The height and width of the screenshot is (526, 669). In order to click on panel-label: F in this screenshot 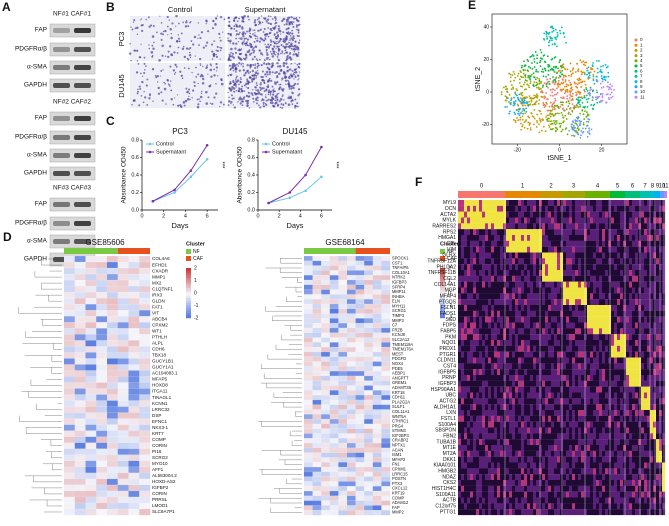, I will do `click(418, 182)`.